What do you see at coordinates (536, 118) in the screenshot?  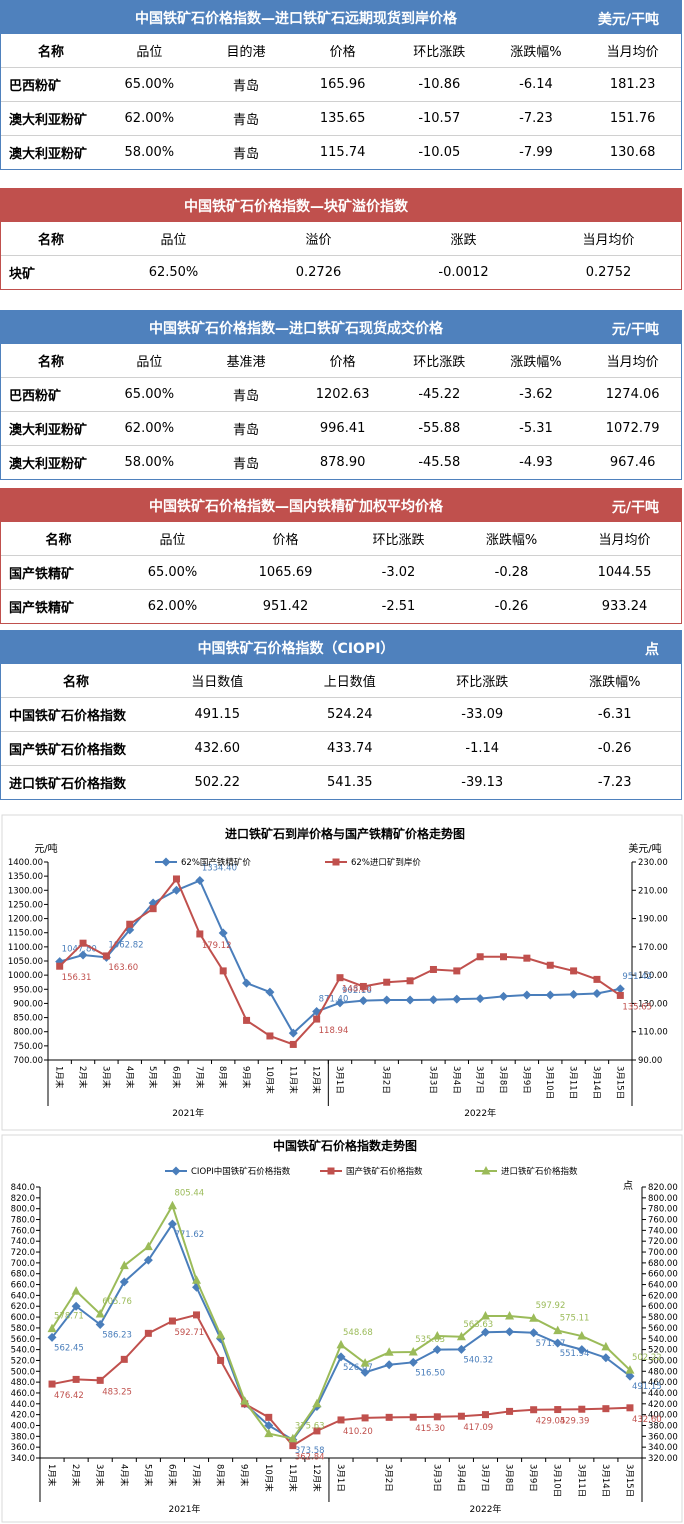 I see `table-cell: -7.23` at bounding box center [536, 118].